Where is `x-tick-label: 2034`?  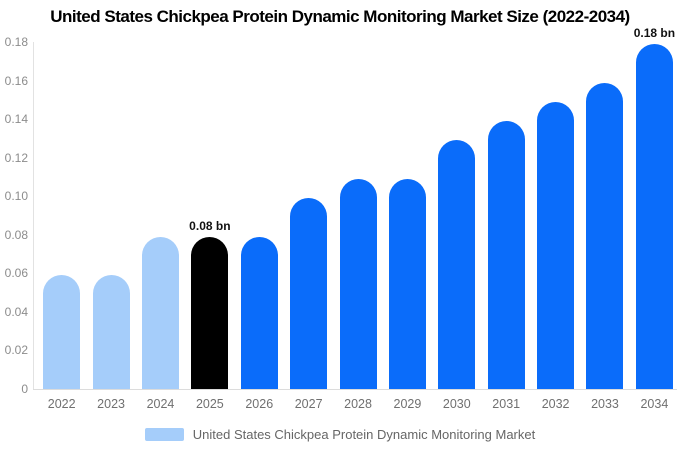
x-tick-label: 2034 is located at coordinates (654, 404).